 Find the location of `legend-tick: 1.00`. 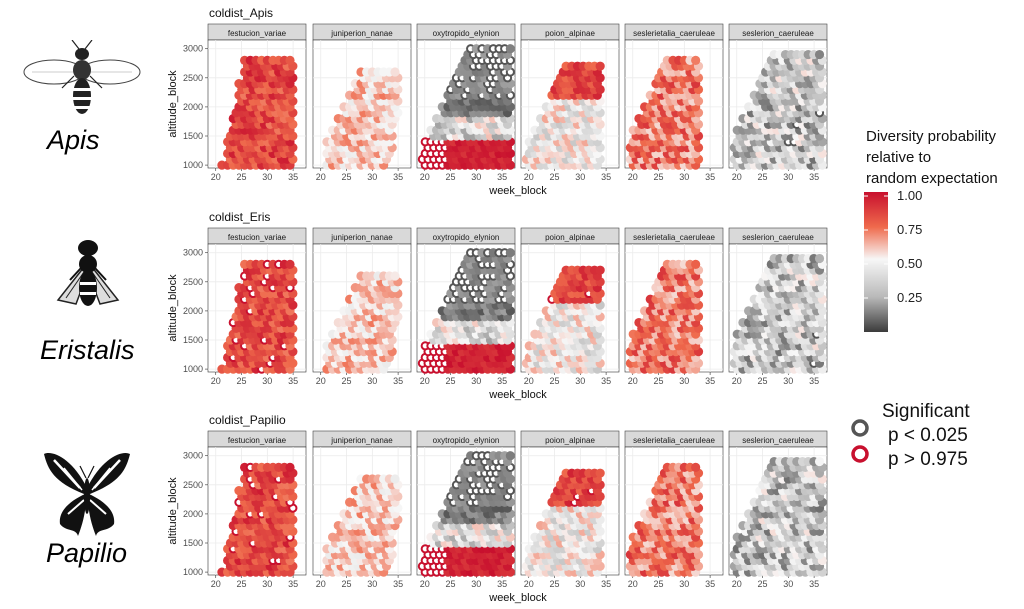

legend-tick: 1.00 is located at coordinates (910, 195).